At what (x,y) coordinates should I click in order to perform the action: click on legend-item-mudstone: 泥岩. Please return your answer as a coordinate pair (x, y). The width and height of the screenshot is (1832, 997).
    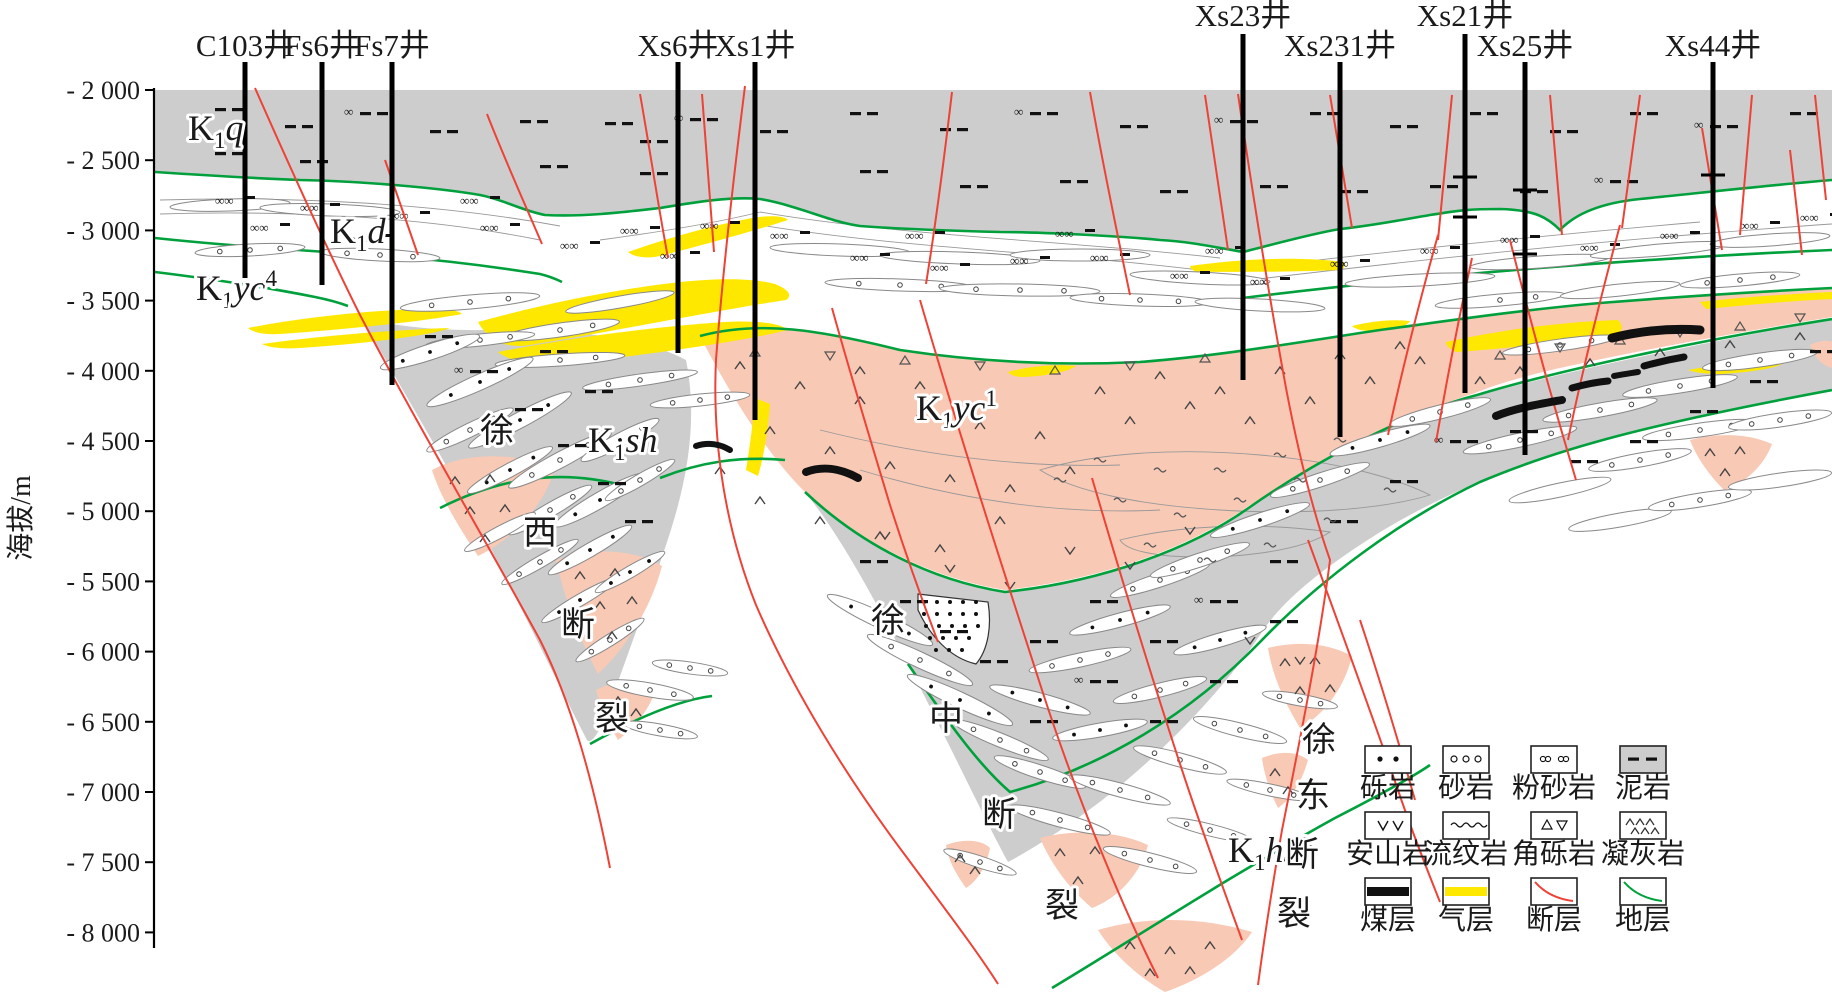
    Looking at the image, I should click on (1643, 774).